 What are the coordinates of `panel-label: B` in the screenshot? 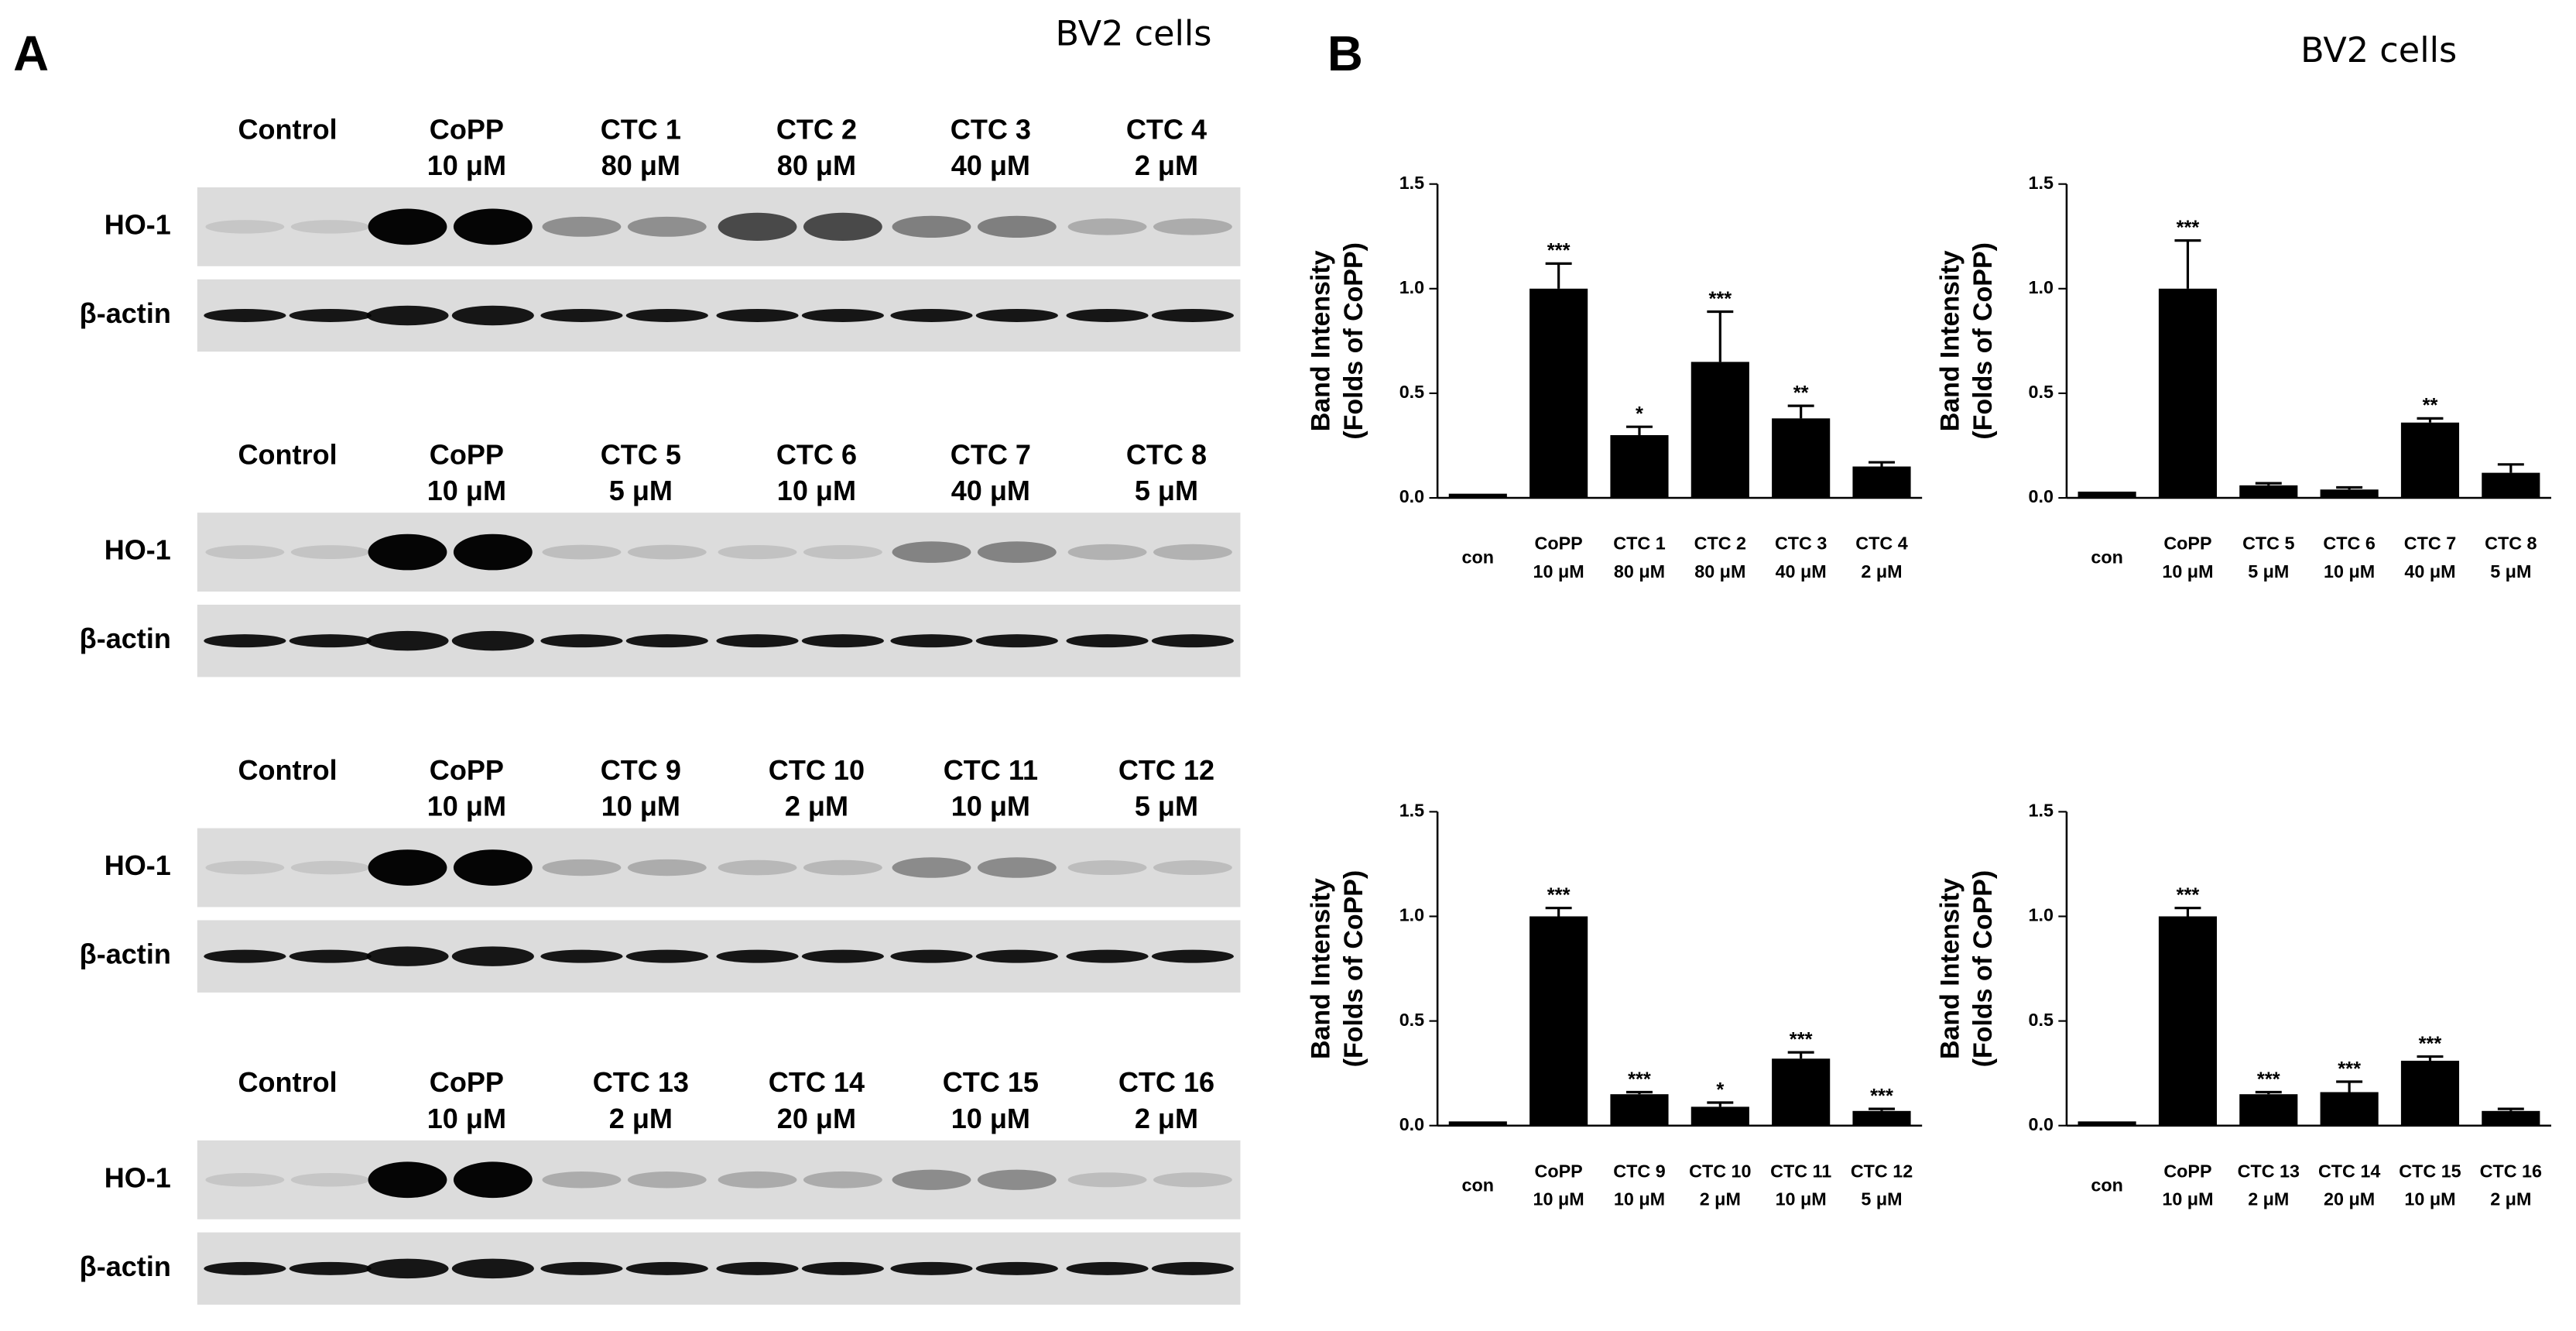 It's located at (1345, 54).